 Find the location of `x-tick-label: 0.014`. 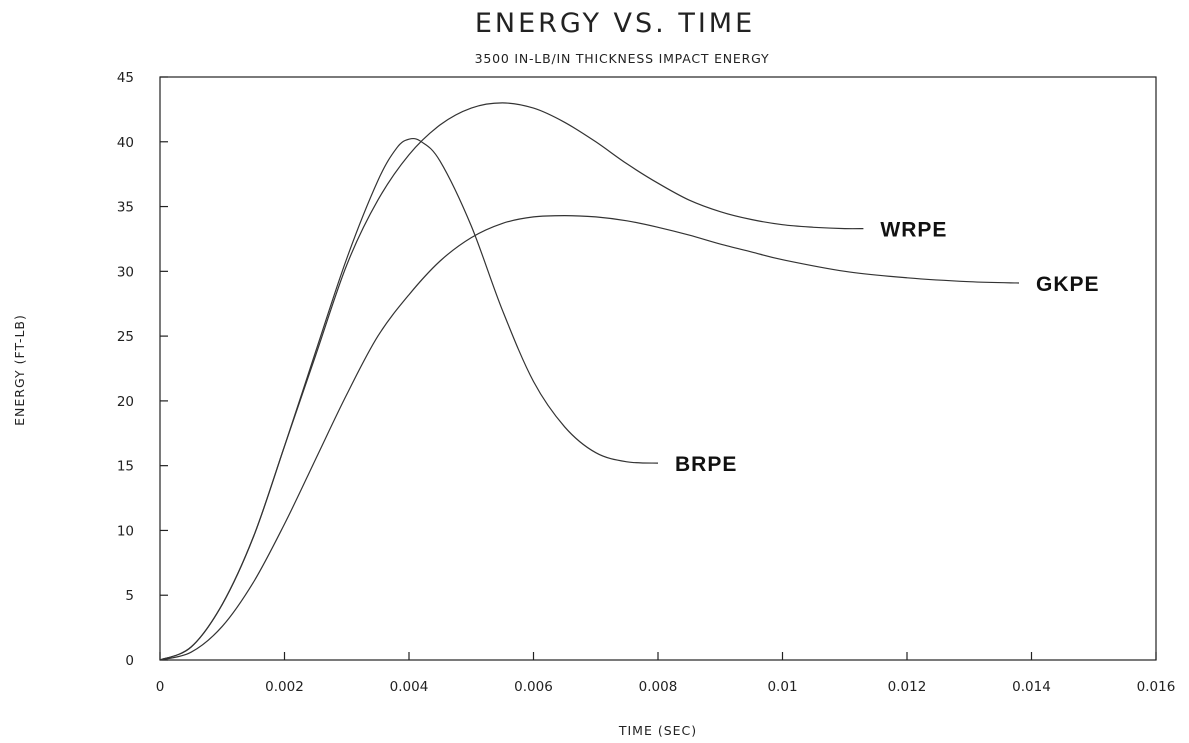

x-tick-label: 0.014 is located at coordinates (1031, 687).